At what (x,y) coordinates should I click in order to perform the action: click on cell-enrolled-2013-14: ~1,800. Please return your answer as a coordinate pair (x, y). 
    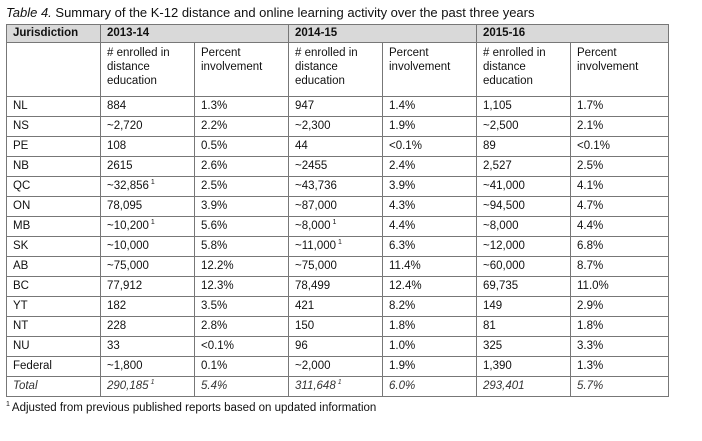
    Looking at the image, I should click on (147, 366).